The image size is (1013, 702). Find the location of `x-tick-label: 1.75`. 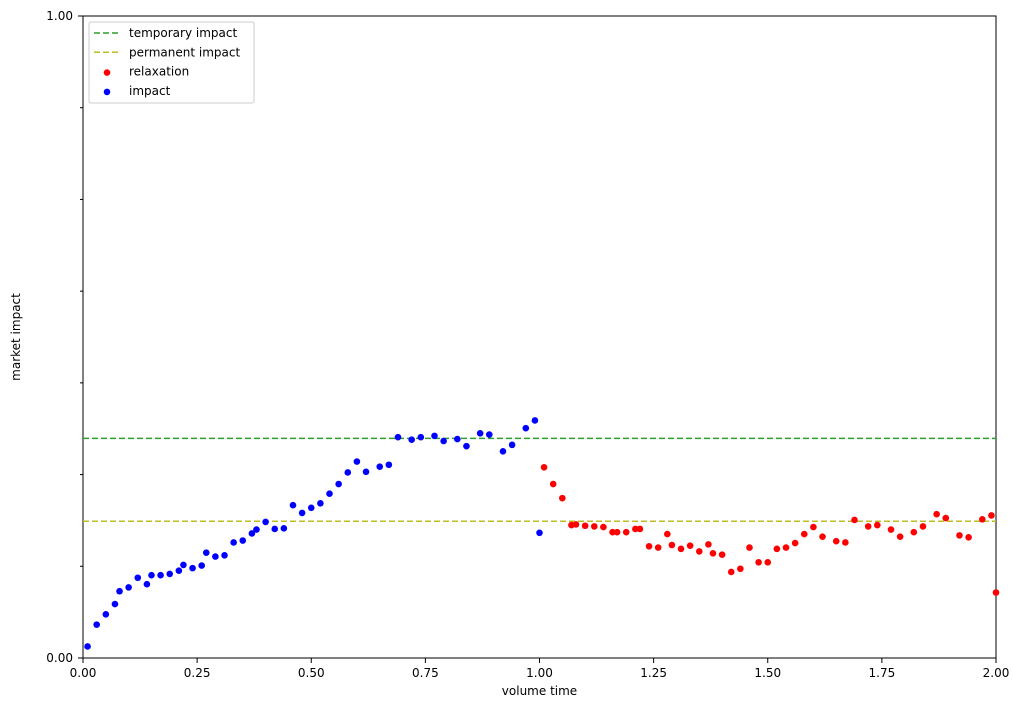

x-tick-label: 1.75 is located at coordinates (882, 673).